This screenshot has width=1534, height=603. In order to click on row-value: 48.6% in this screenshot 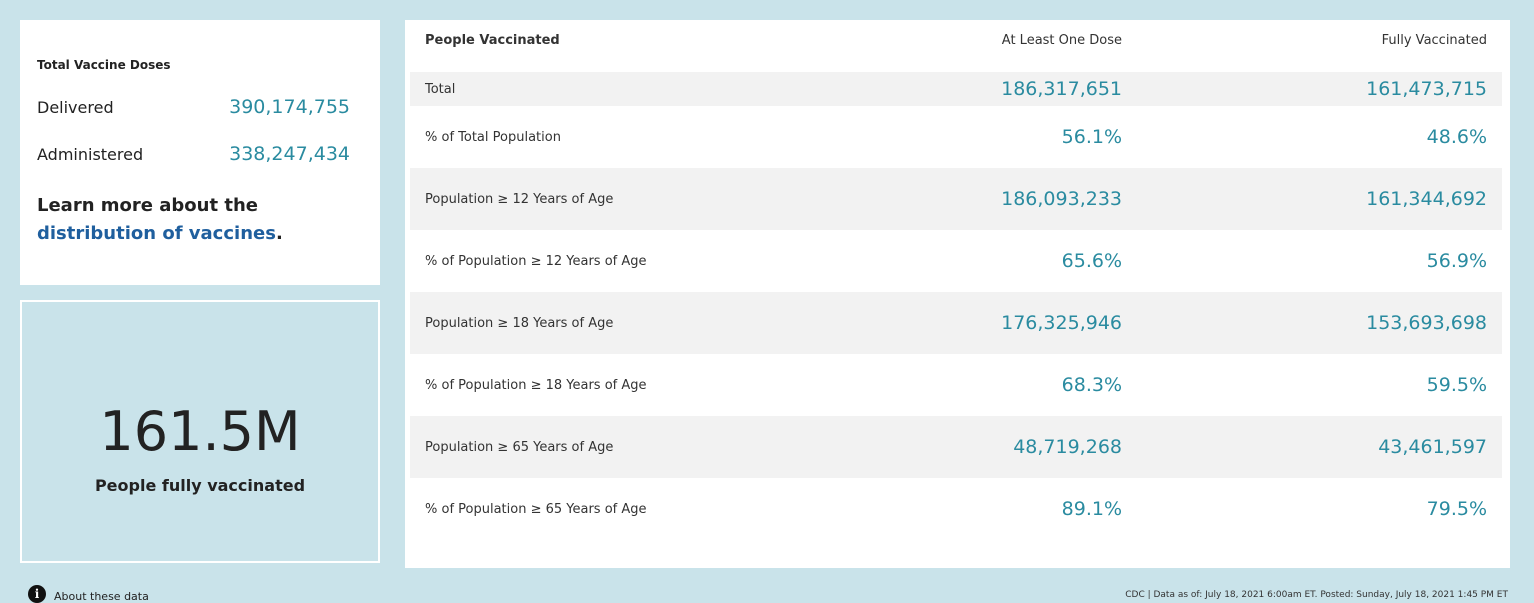, I will do `click(1456, 137)`.